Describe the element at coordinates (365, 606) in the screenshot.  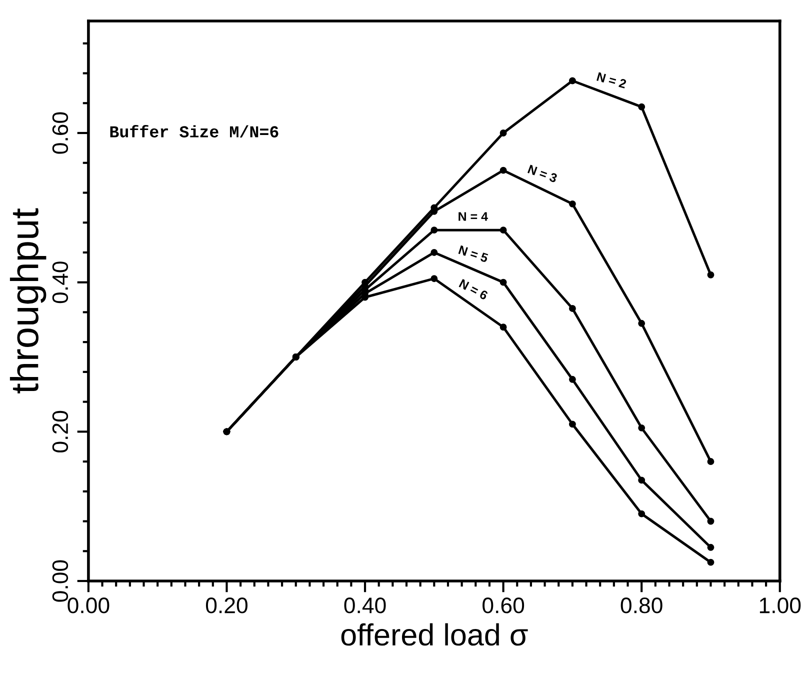
I see `x-tick-label: 0.40` at that location.